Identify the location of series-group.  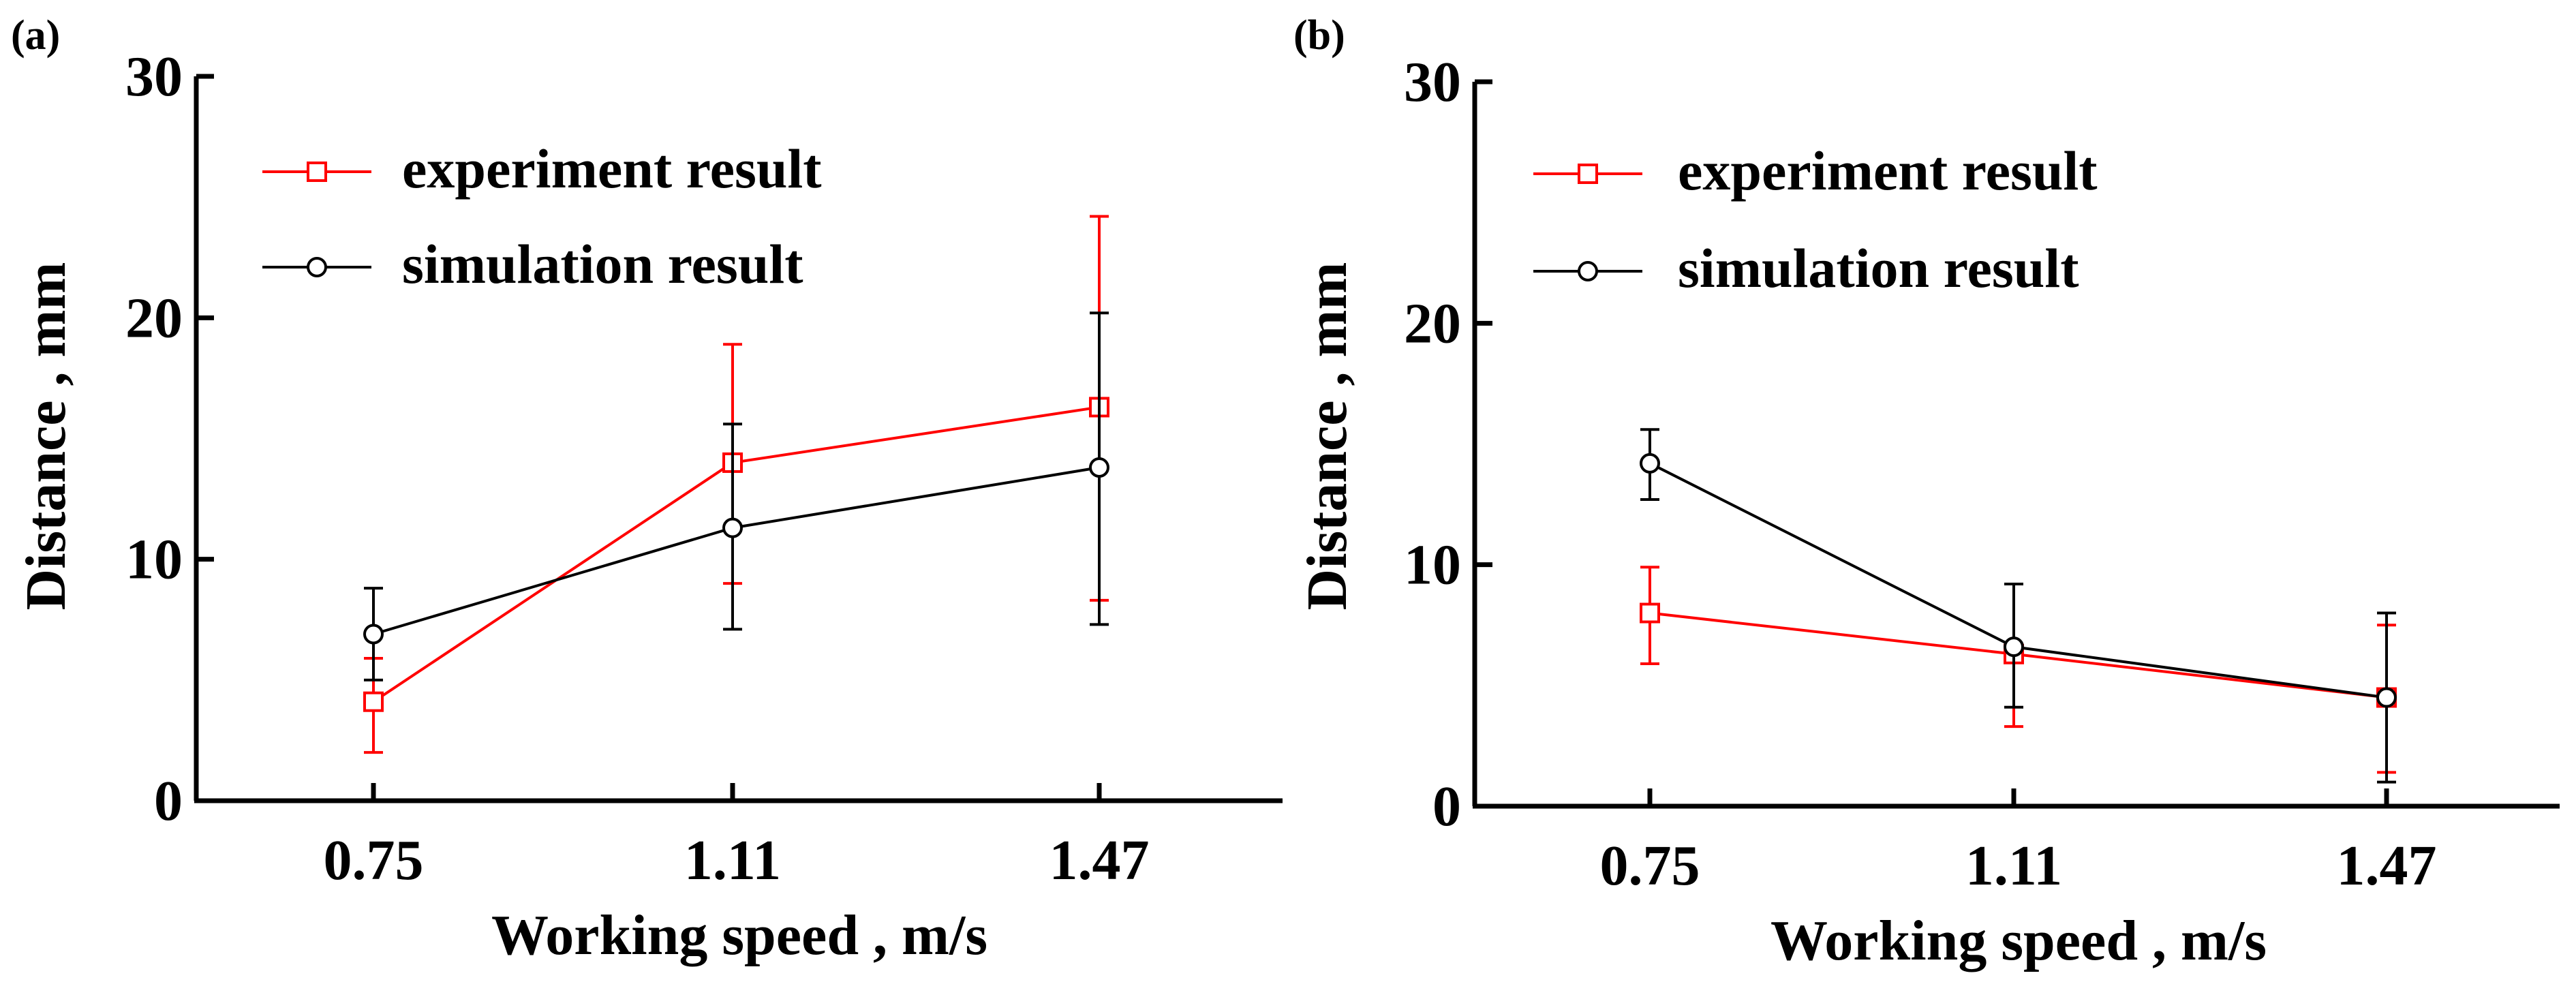
(2018, 606).